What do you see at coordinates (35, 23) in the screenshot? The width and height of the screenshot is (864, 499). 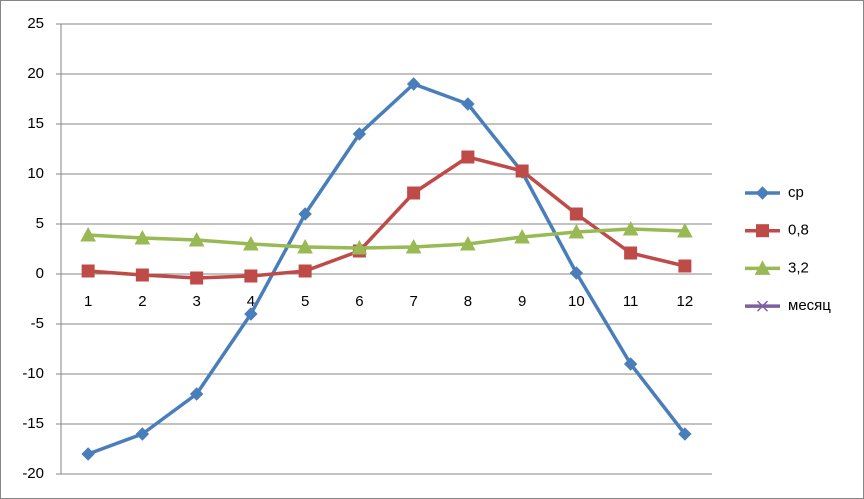 I see `y-tick-label: 25` at bounding box center [35, 23].